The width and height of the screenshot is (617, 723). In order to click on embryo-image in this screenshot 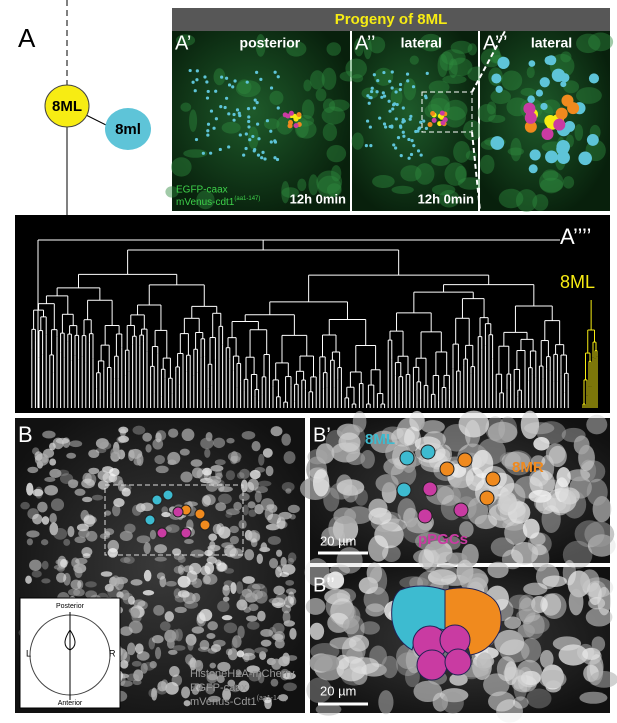, I will do `click(415, 121)`.